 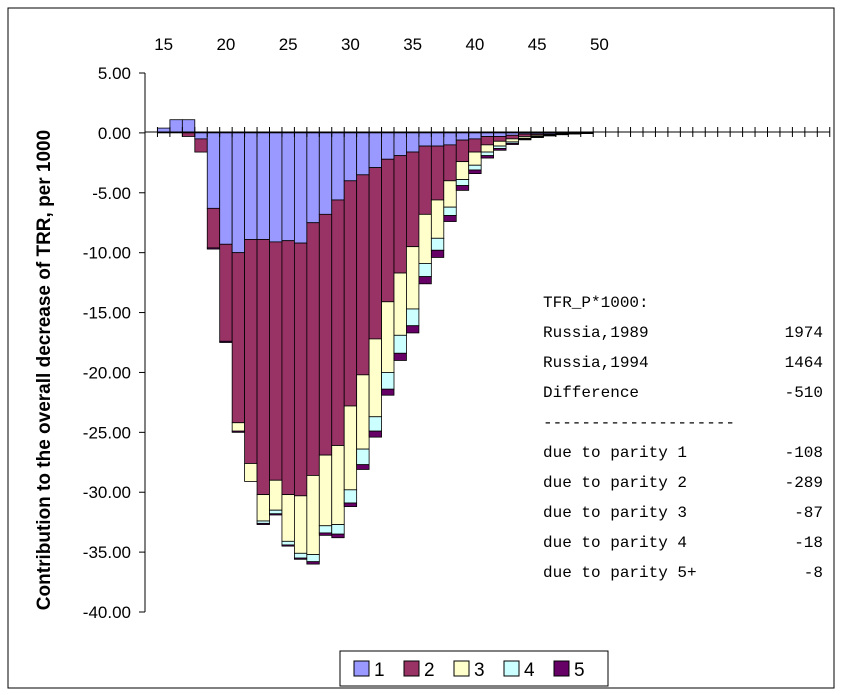 I want to click on legend: 1 2 3 4 5, so click(x=474, y=668).